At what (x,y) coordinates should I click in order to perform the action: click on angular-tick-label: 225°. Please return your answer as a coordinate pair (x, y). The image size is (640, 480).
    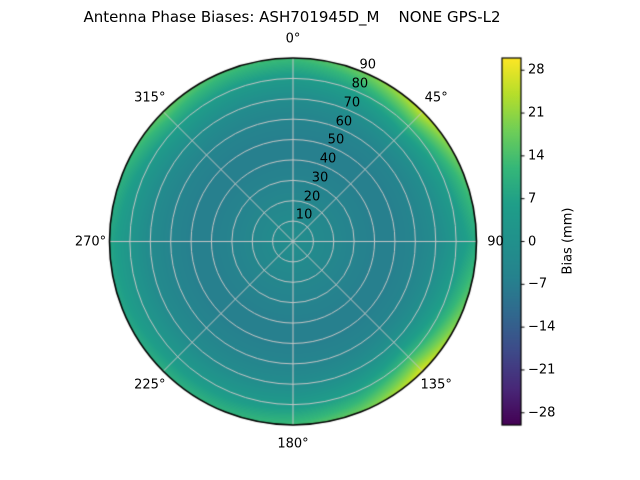
    Looking at the image, I should click on (150, 385).